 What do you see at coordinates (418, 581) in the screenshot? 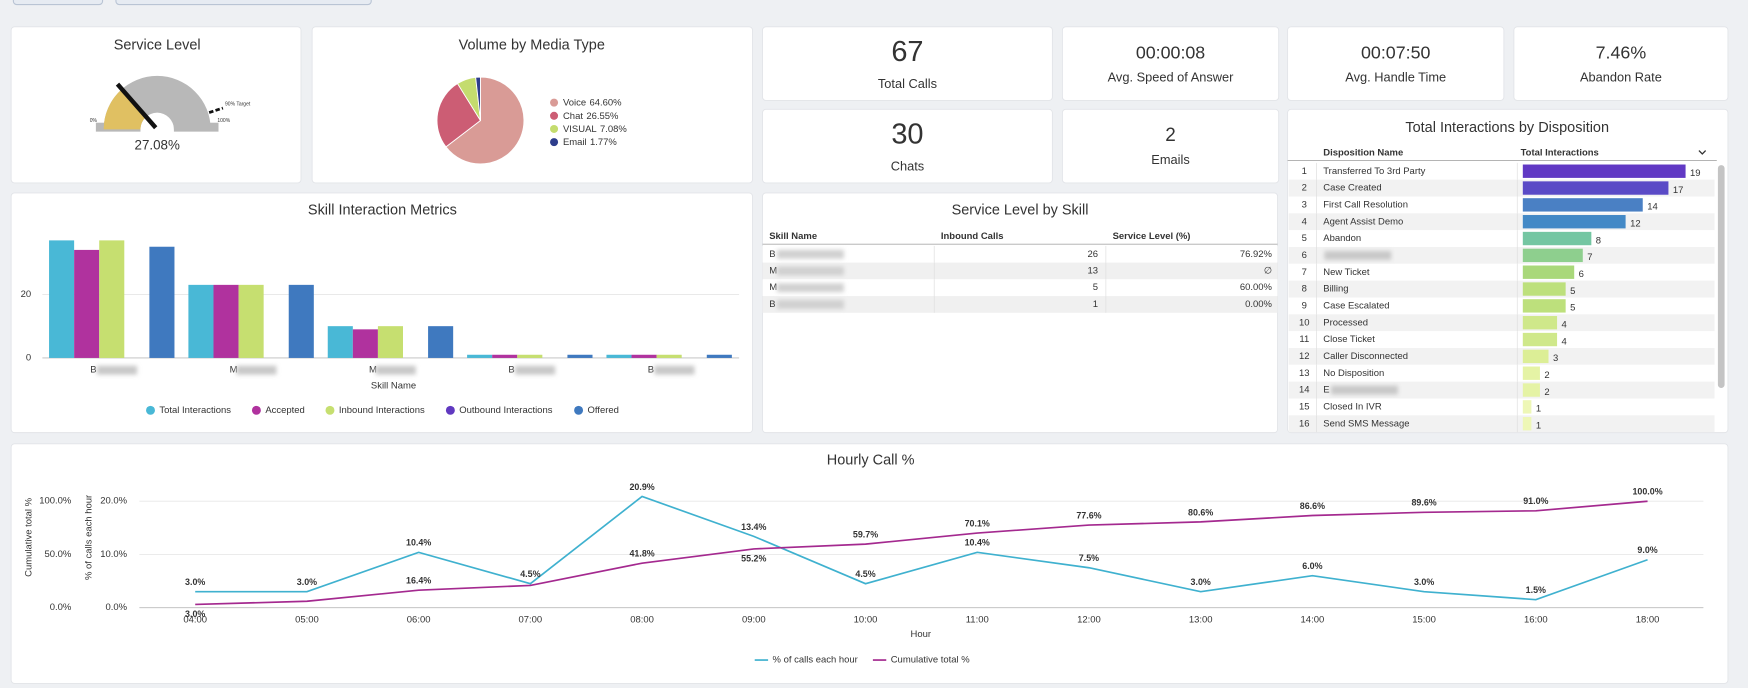
I see `data-label: 16.4%` at bounding box center [418, 581].